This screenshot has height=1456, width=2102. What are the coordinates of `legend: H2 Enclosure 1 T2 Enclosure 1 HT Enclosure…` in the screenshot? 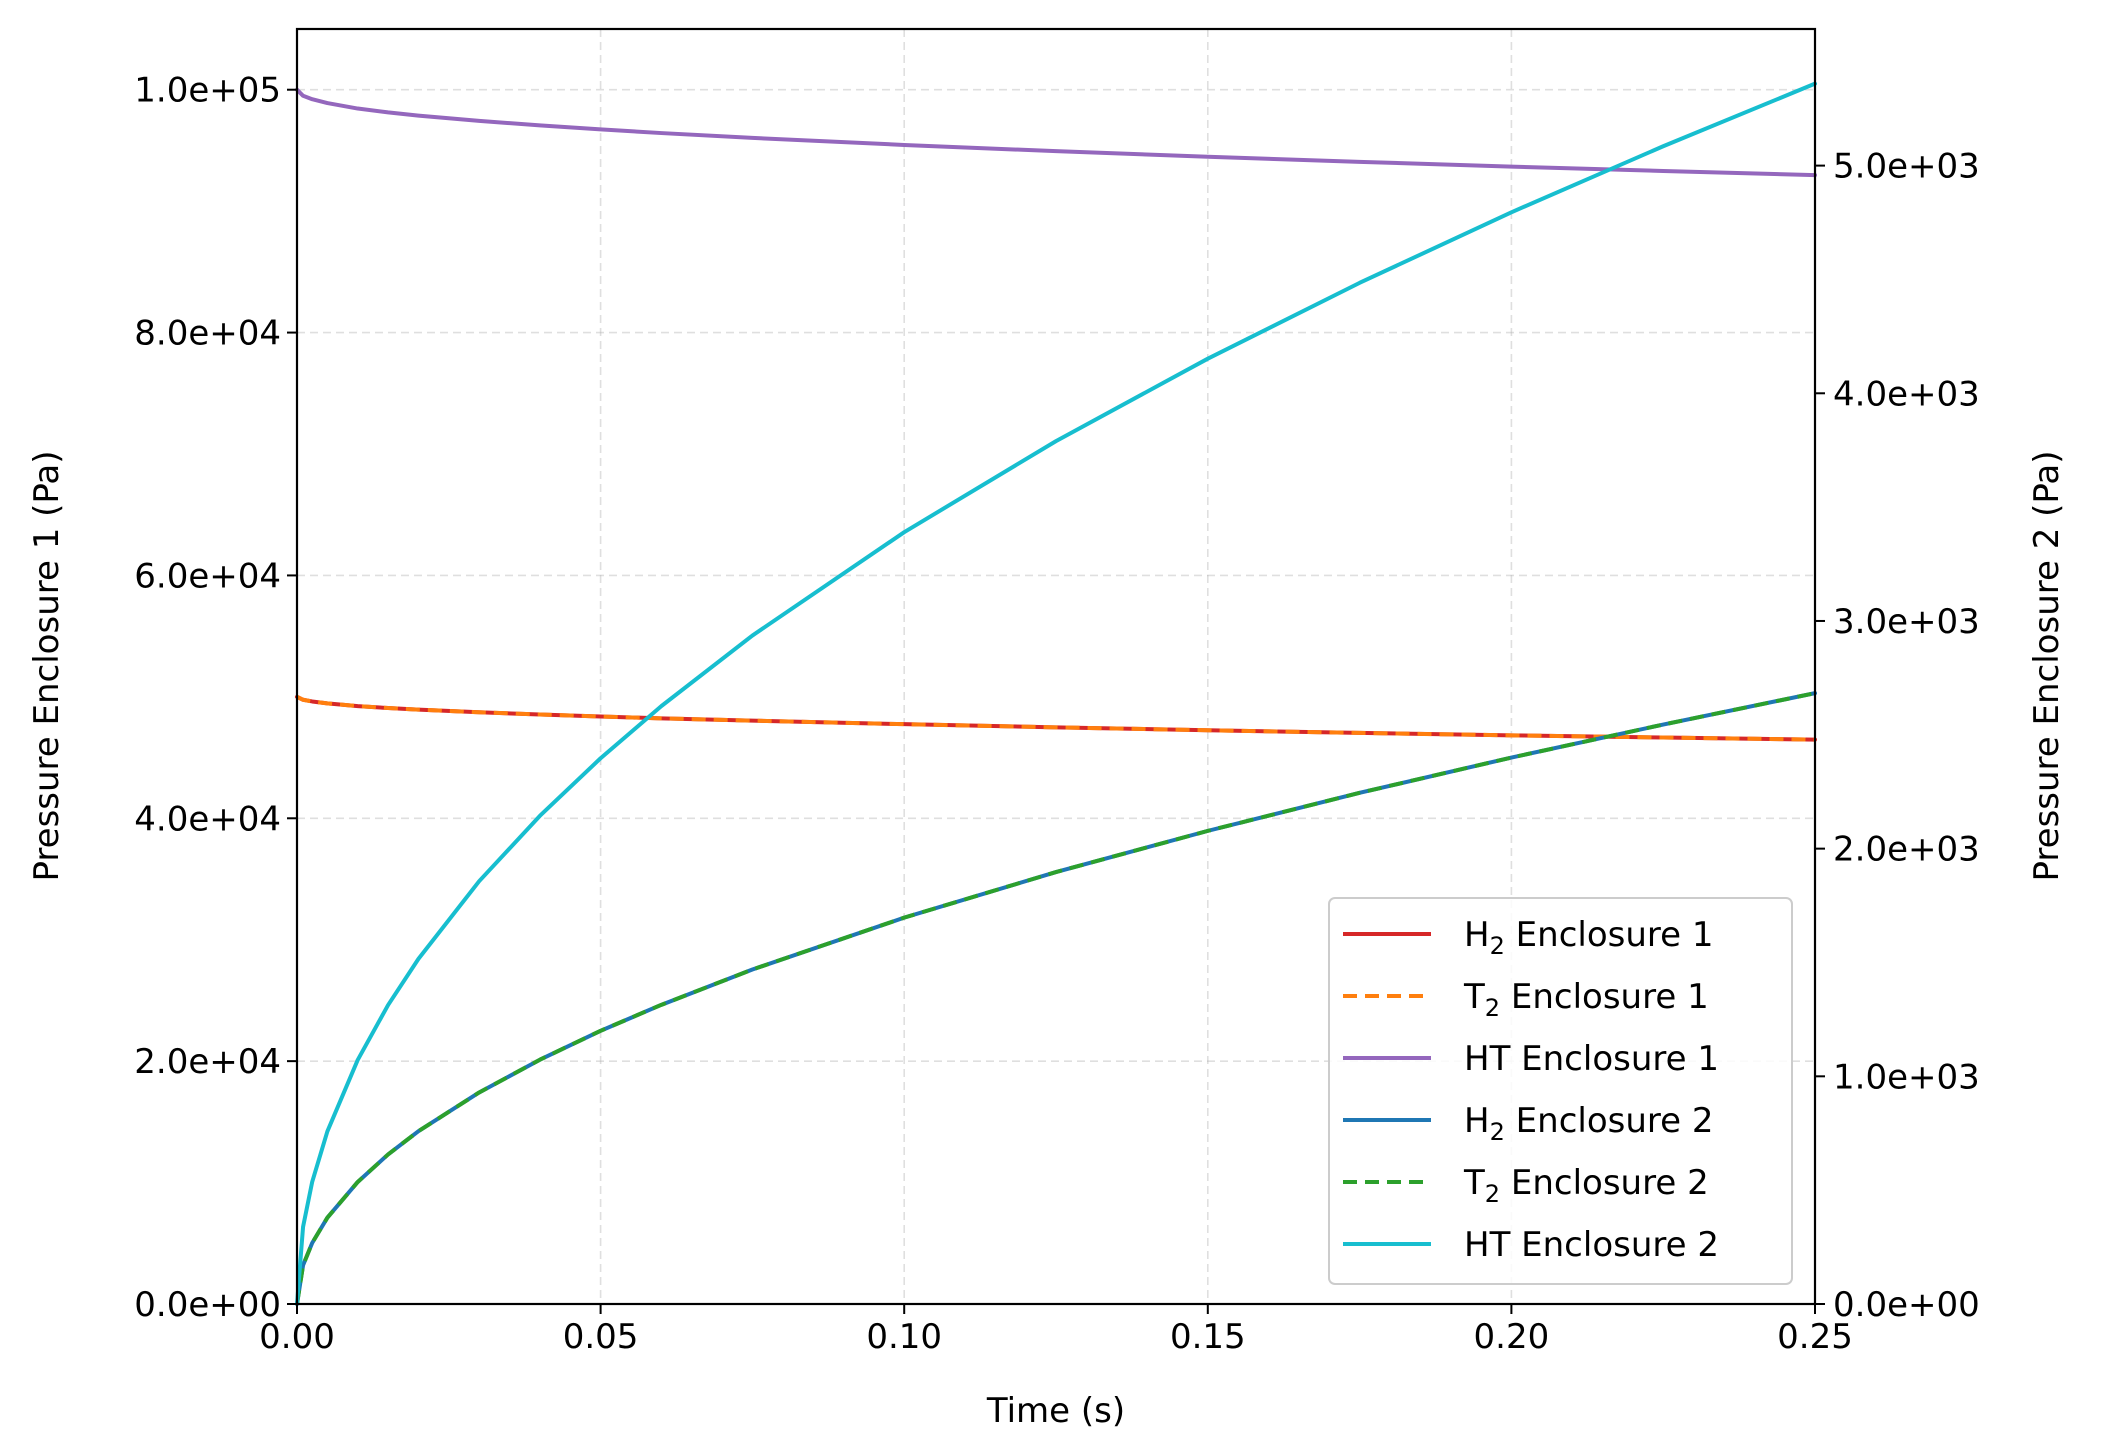 It's located at (1560, 1091).